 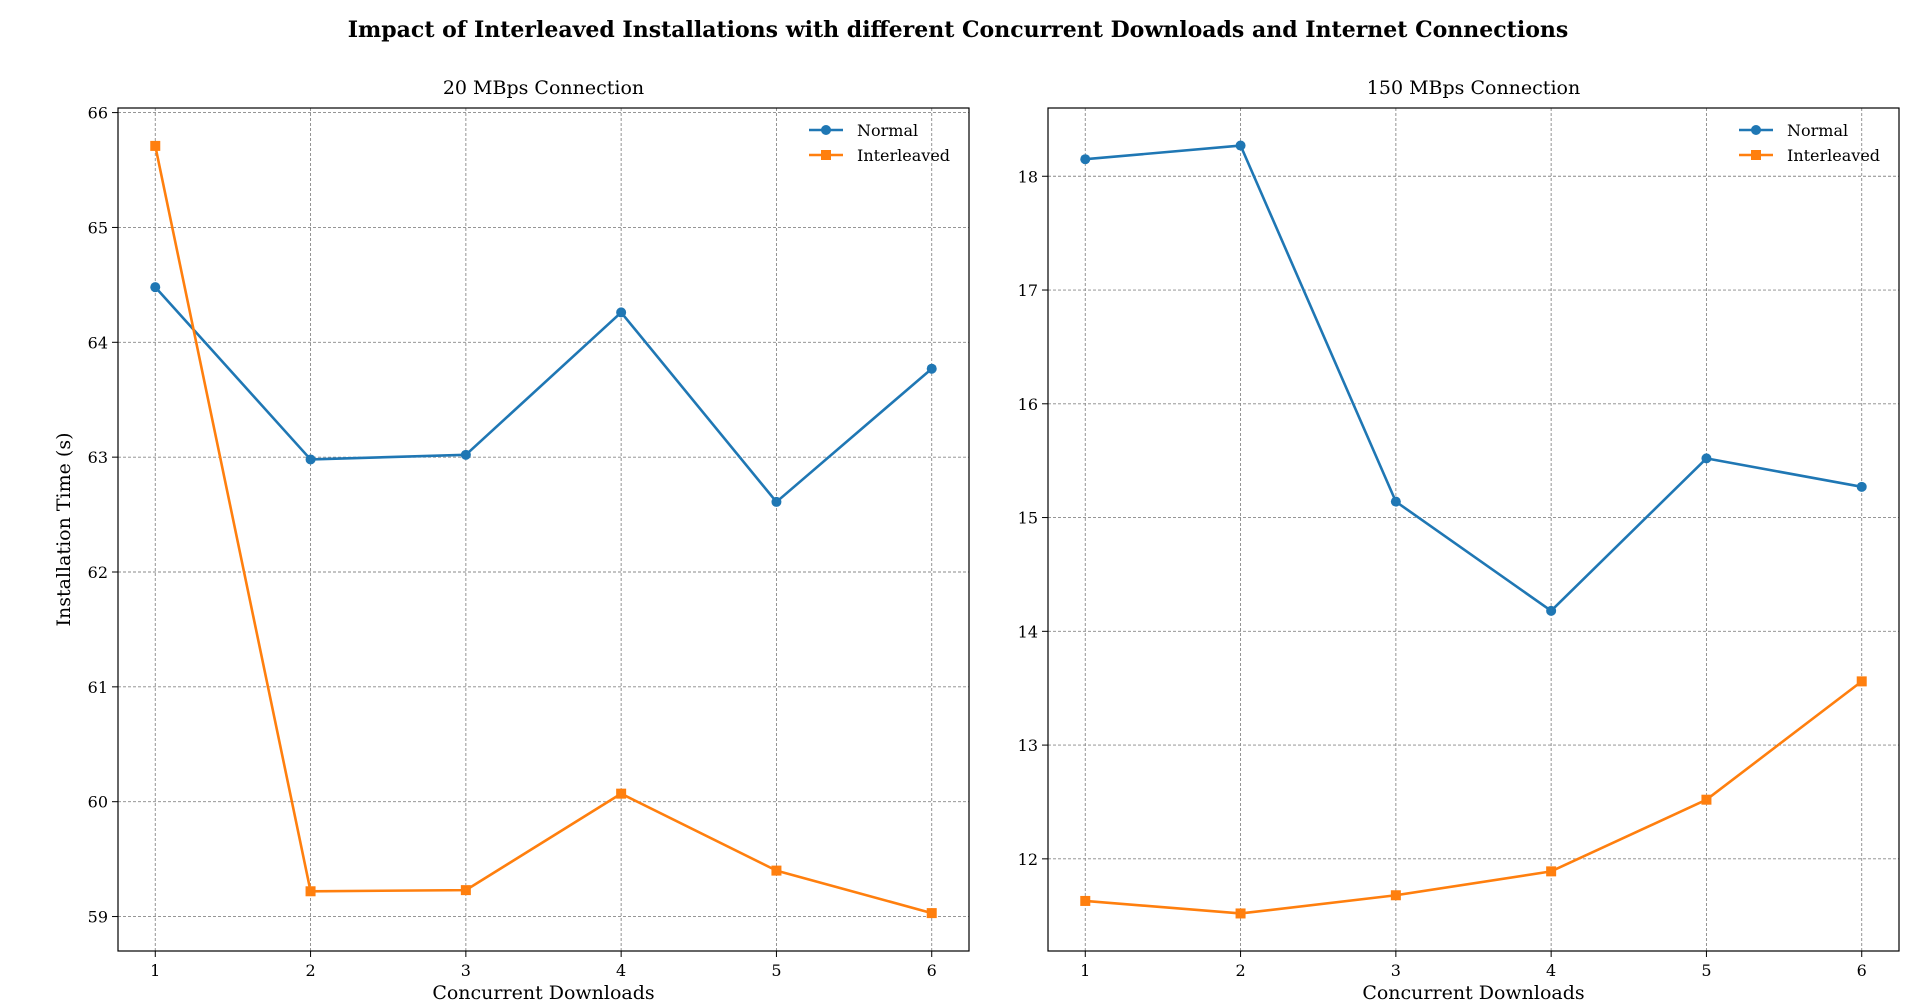 I want to click on y-tick-label: 66, so click(x=98, y=113).